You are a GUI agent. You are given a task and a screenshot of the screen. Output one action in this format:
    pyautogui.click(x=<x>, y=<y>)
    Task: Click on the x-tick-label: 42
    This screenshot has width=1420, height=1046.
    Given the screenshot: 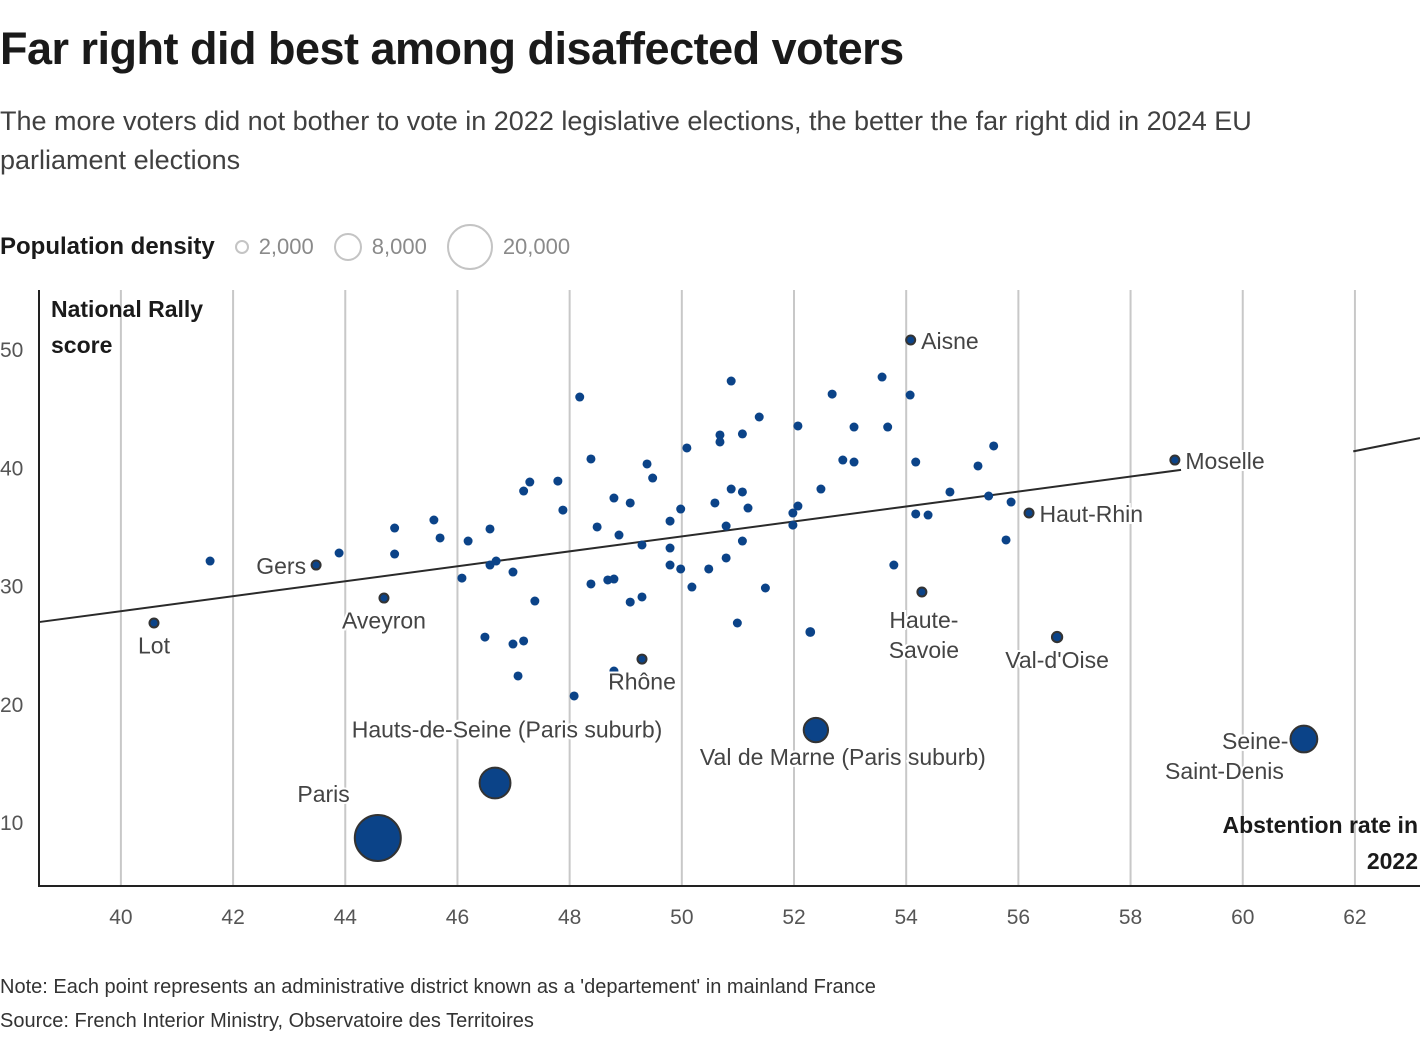 What is the action you would take?
    pyautogui.click(x=232, y=917)
    